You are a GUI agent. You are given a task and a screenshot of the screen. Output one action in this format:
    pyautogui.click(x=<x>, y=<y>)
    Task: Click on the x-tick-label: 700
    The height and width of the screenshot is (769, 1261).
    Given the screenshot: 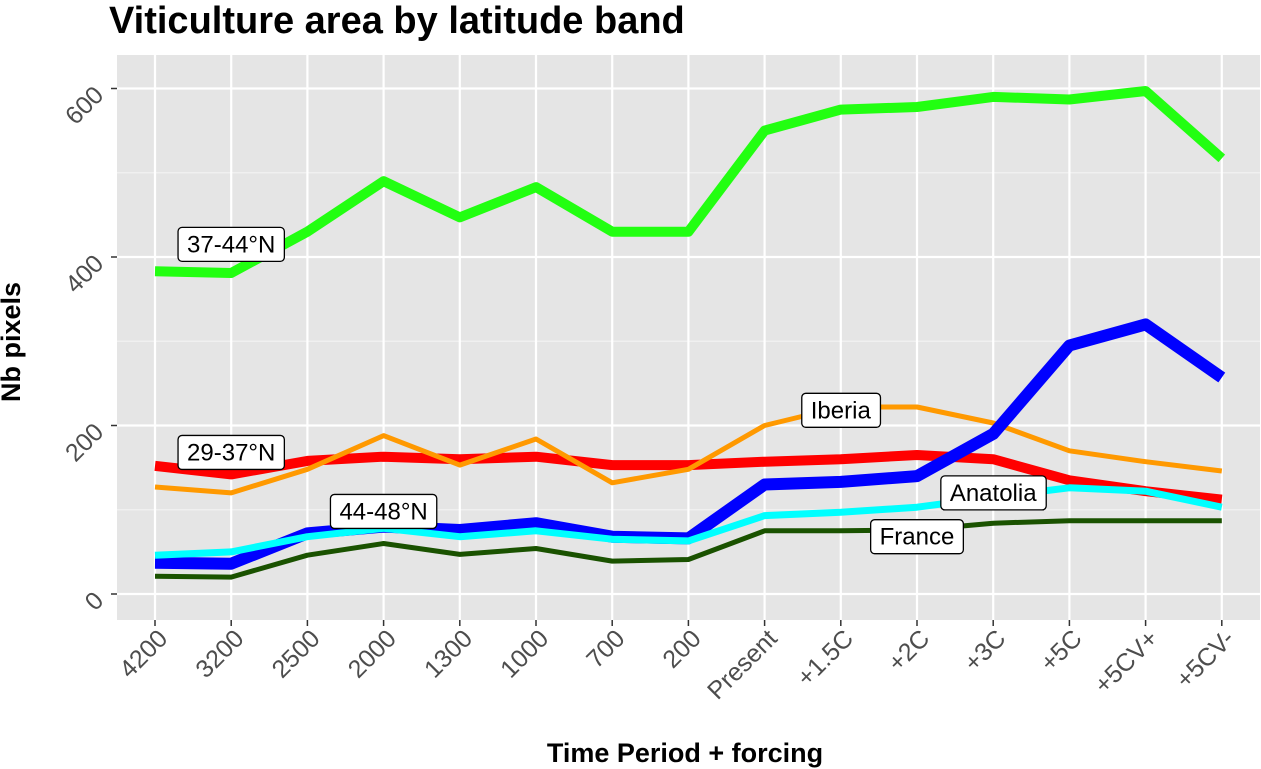 What is the action you would take?
    pyautogui.click(x=605, y=648)
    